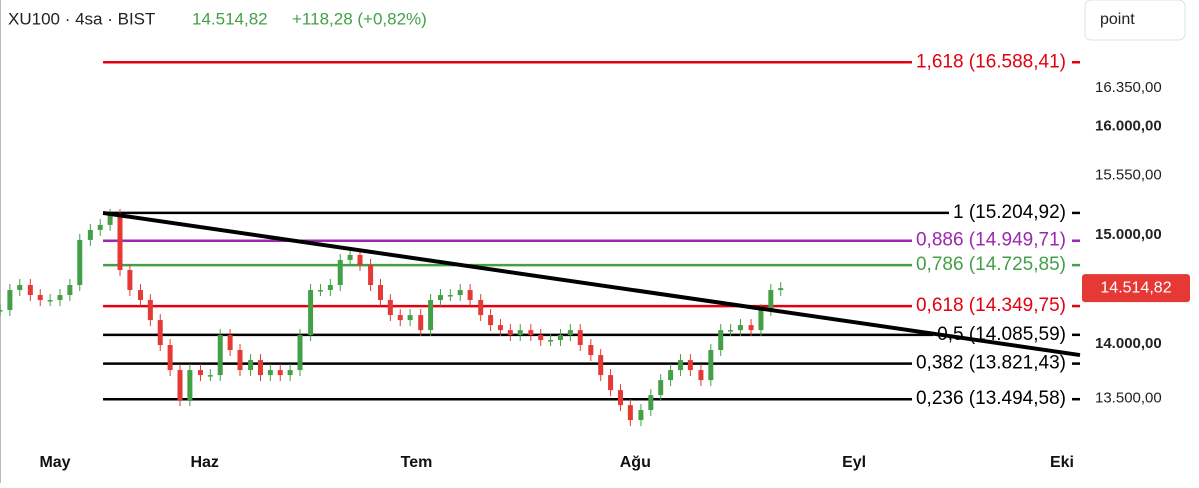 The width and height of the screenshot is (1199, 488). I want to click on y-tick-label: 15.550,00, so click(1128, 174).